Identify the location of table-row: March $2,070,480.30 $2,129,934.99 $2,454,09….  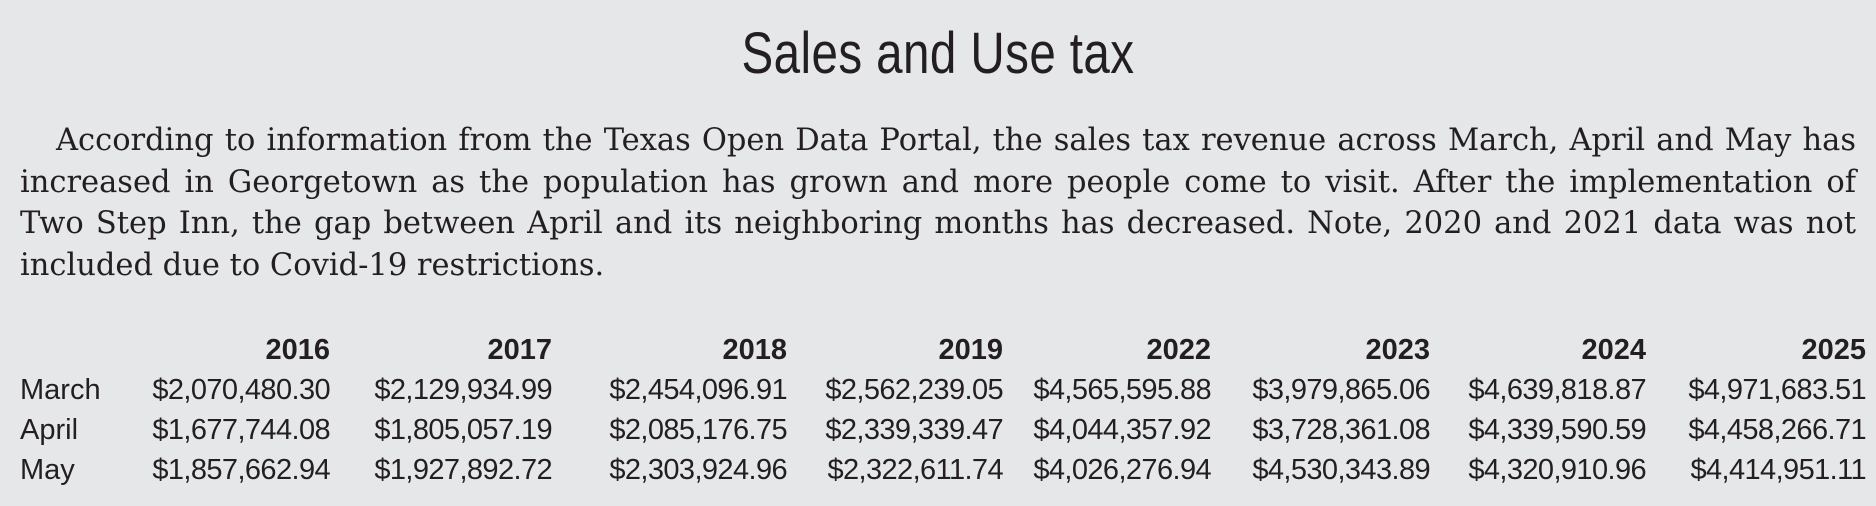
(943, 390).